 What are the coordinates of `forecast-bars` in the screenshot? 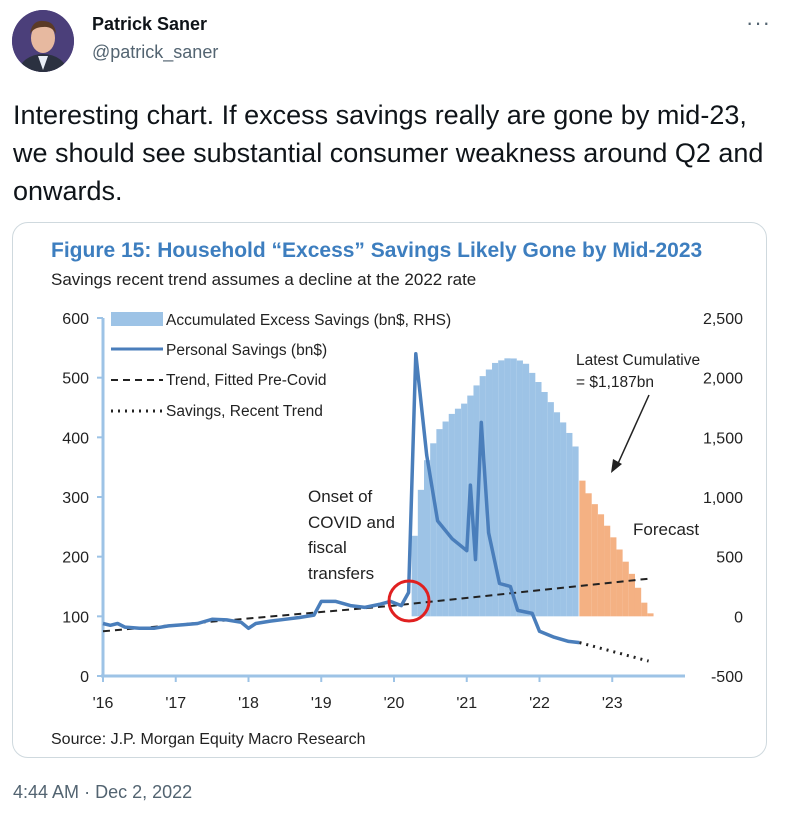 It's located at (616, 548).